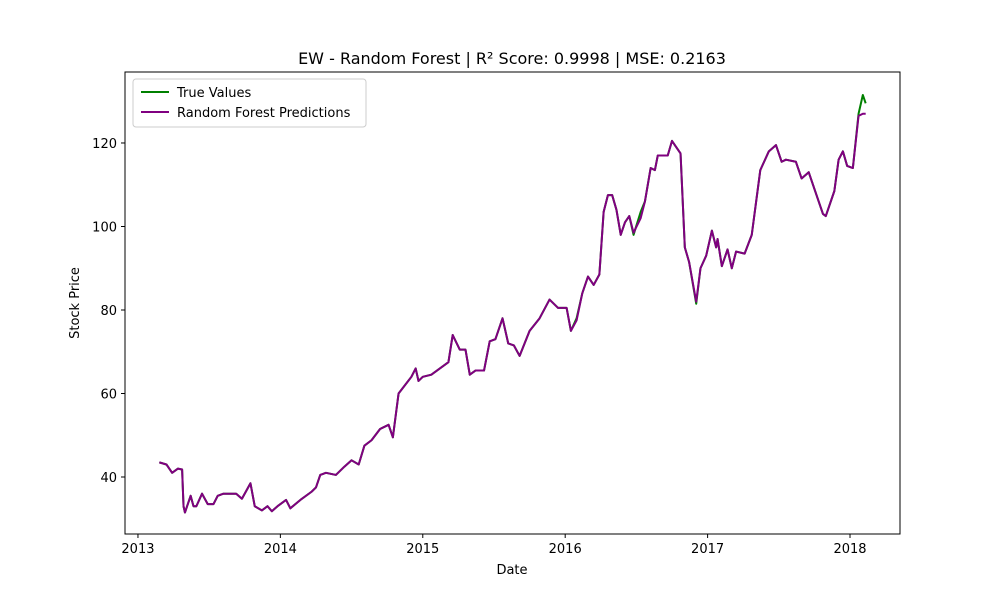  I want to click on x-axis-label: Date, so click(511, 570).